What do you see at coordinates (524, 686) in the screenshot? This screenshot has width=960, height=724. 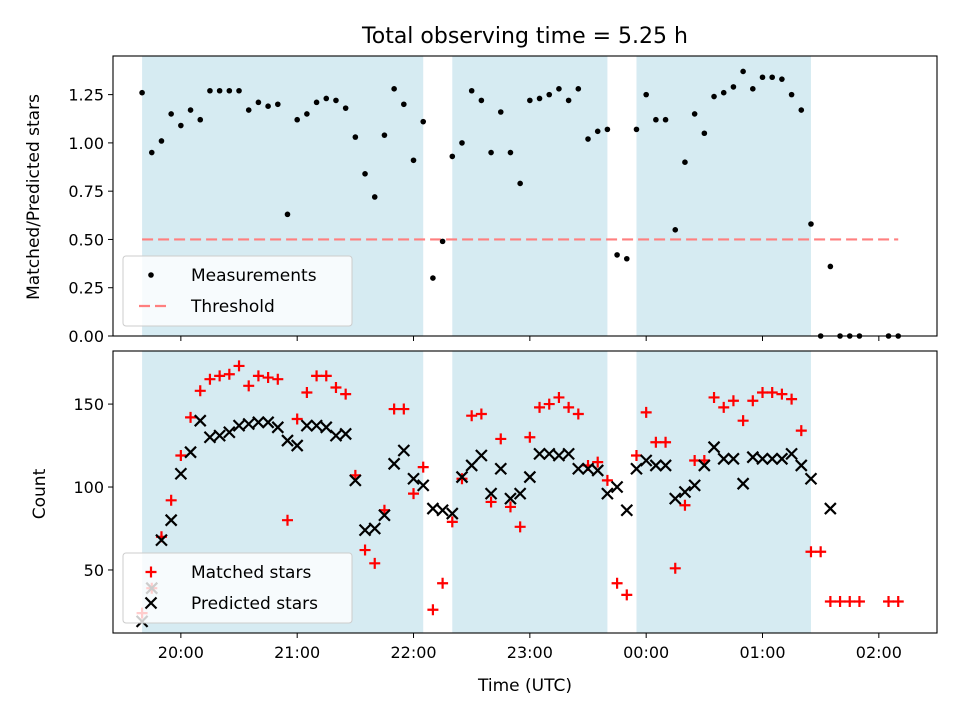 I see `x-axis-label: Time (UTC)` at bounding box center [524, 686].